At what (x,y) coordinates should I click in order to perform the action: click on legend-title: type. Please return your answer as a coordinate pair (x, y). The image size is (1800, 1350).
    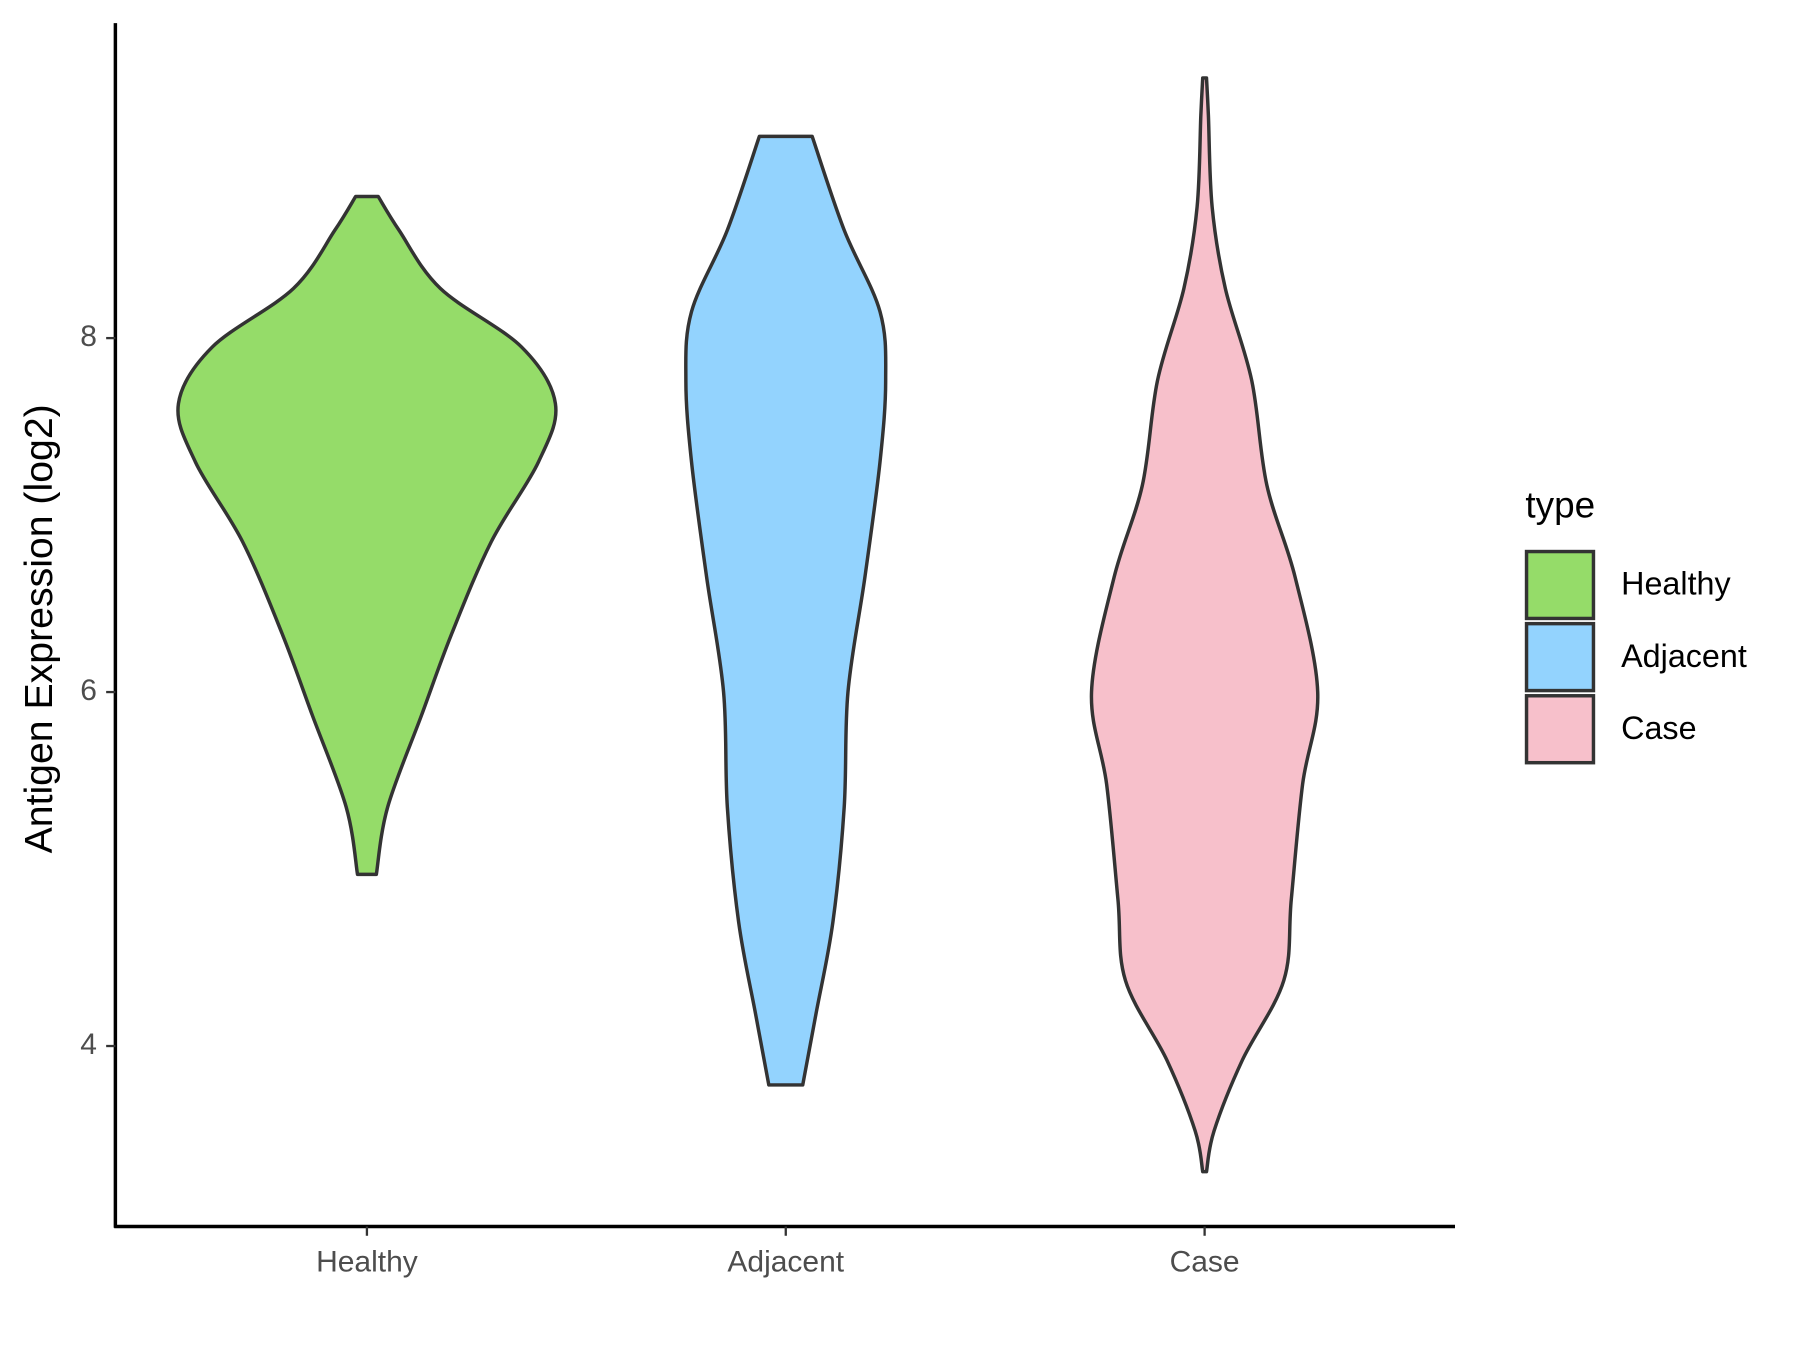
    Looking at the image, I should click on (1560, 504).